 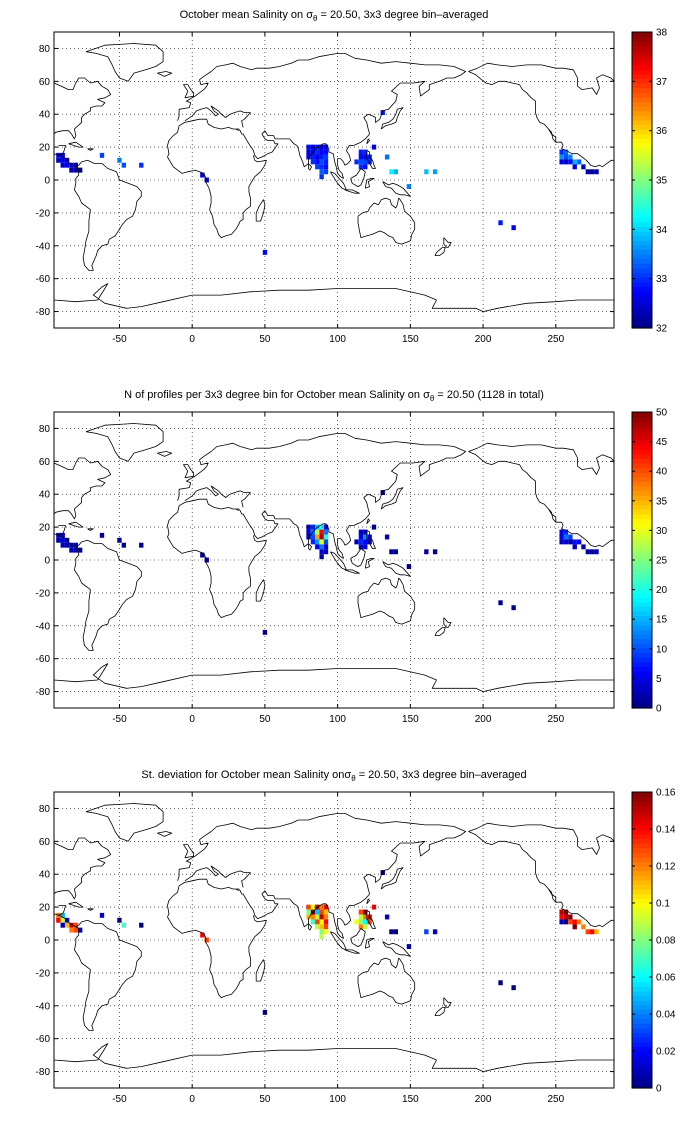 I want to click on colorbar-tick-label: 40, so click(x=662, y=472).